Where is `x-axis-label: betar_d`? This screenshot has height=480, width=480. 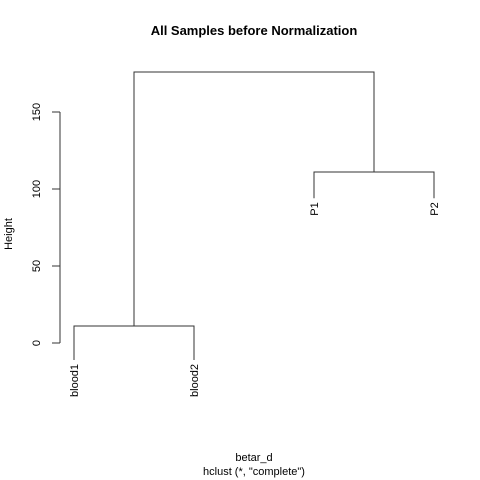 x-axis-label: betar_d is located at coordinates (253, 458).